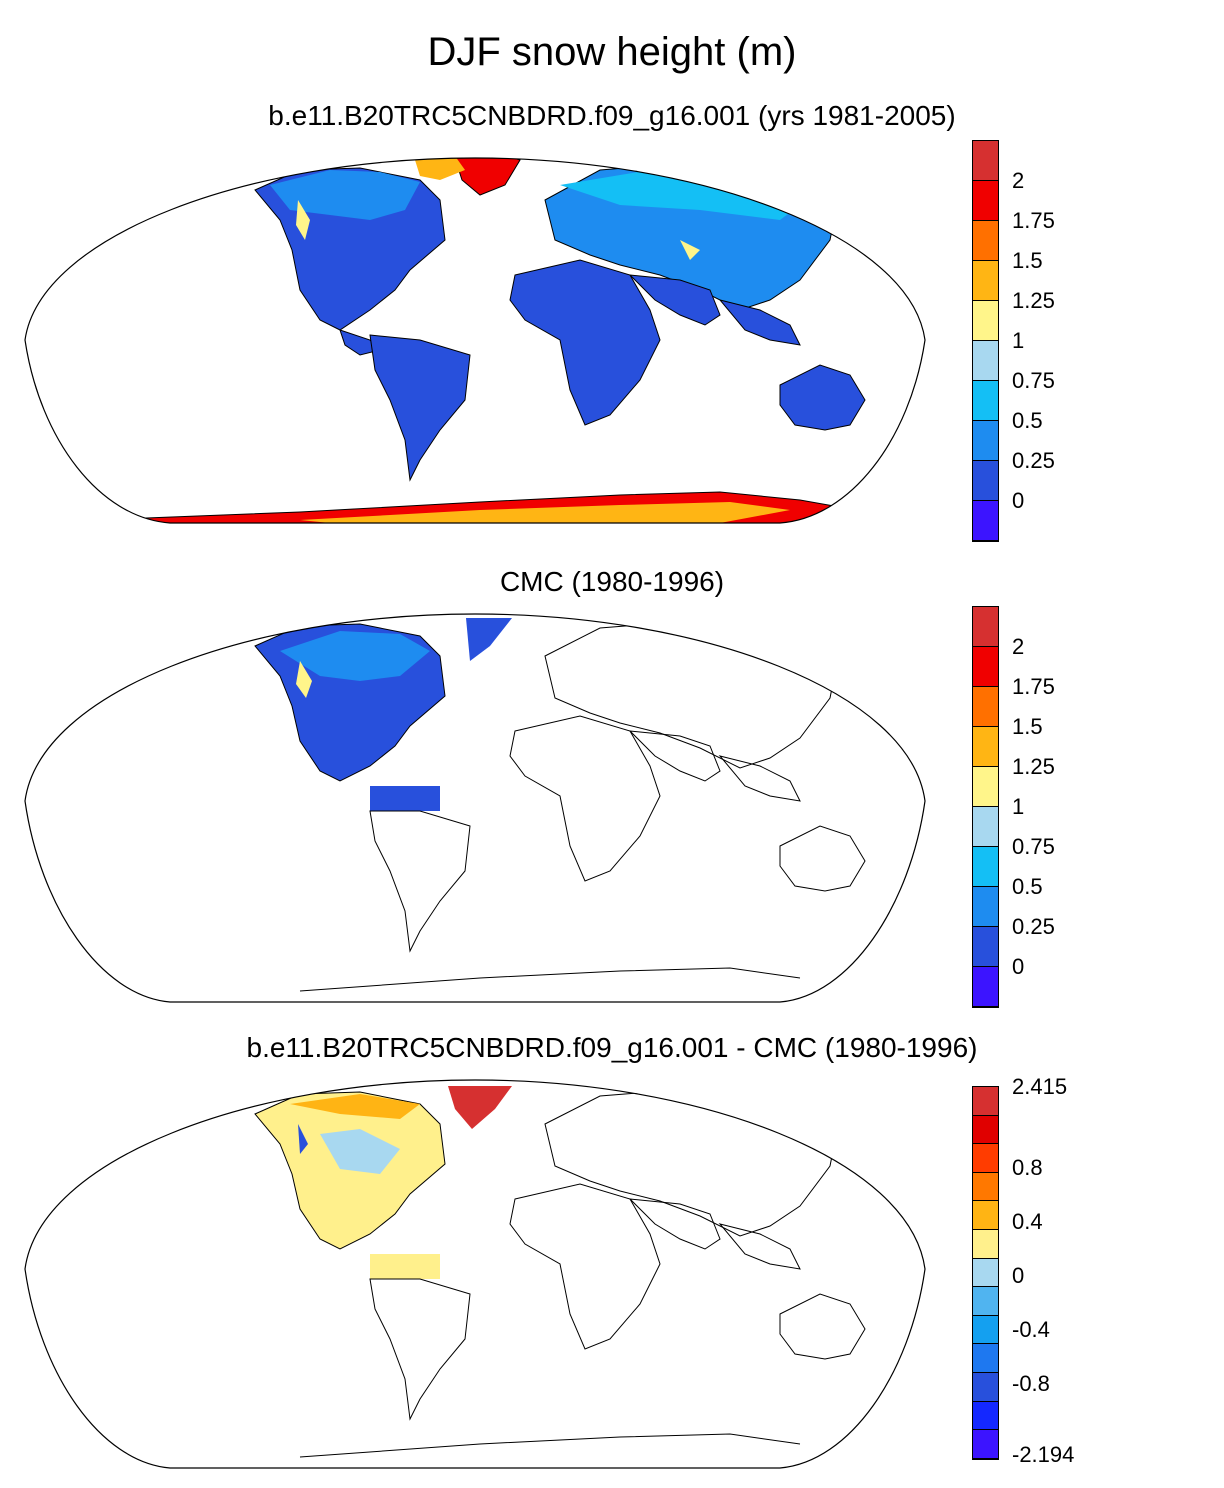  I want to click on figure-title: DJF snow height (m), so click(612, 52).